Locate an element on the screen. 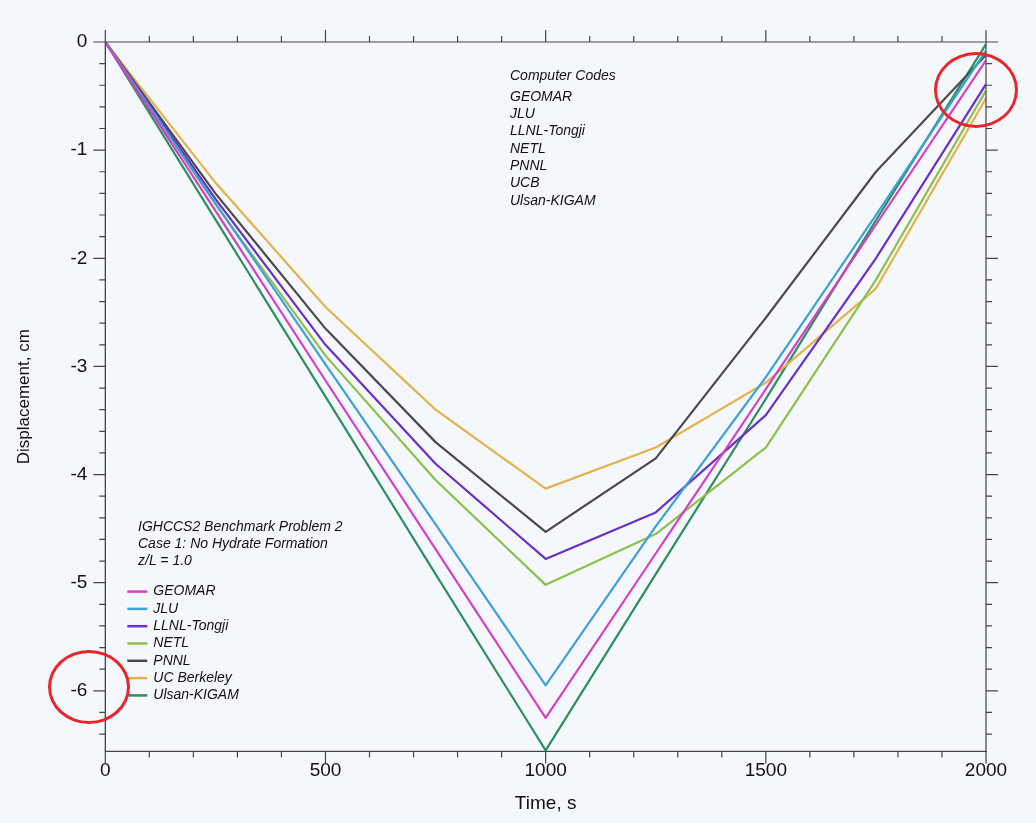 This screenshot has width=1036, height=823. legend-label: JLU is located at coordinates (166, 607).